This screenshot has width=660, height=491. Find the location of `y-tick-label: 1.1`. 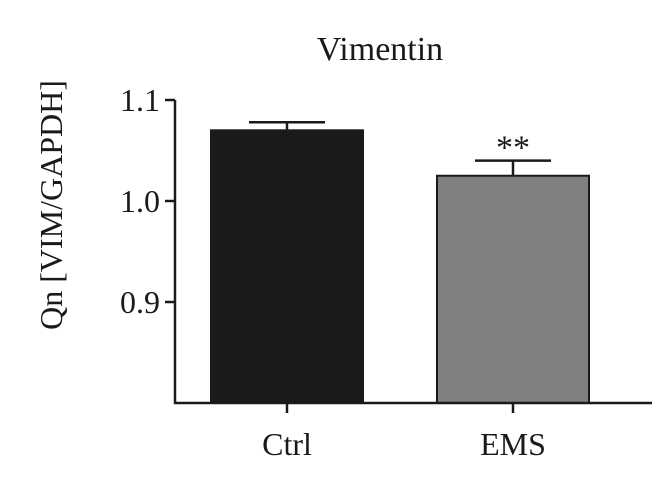

y-tick-label: 1.1 is located at coordinates (140, 100).